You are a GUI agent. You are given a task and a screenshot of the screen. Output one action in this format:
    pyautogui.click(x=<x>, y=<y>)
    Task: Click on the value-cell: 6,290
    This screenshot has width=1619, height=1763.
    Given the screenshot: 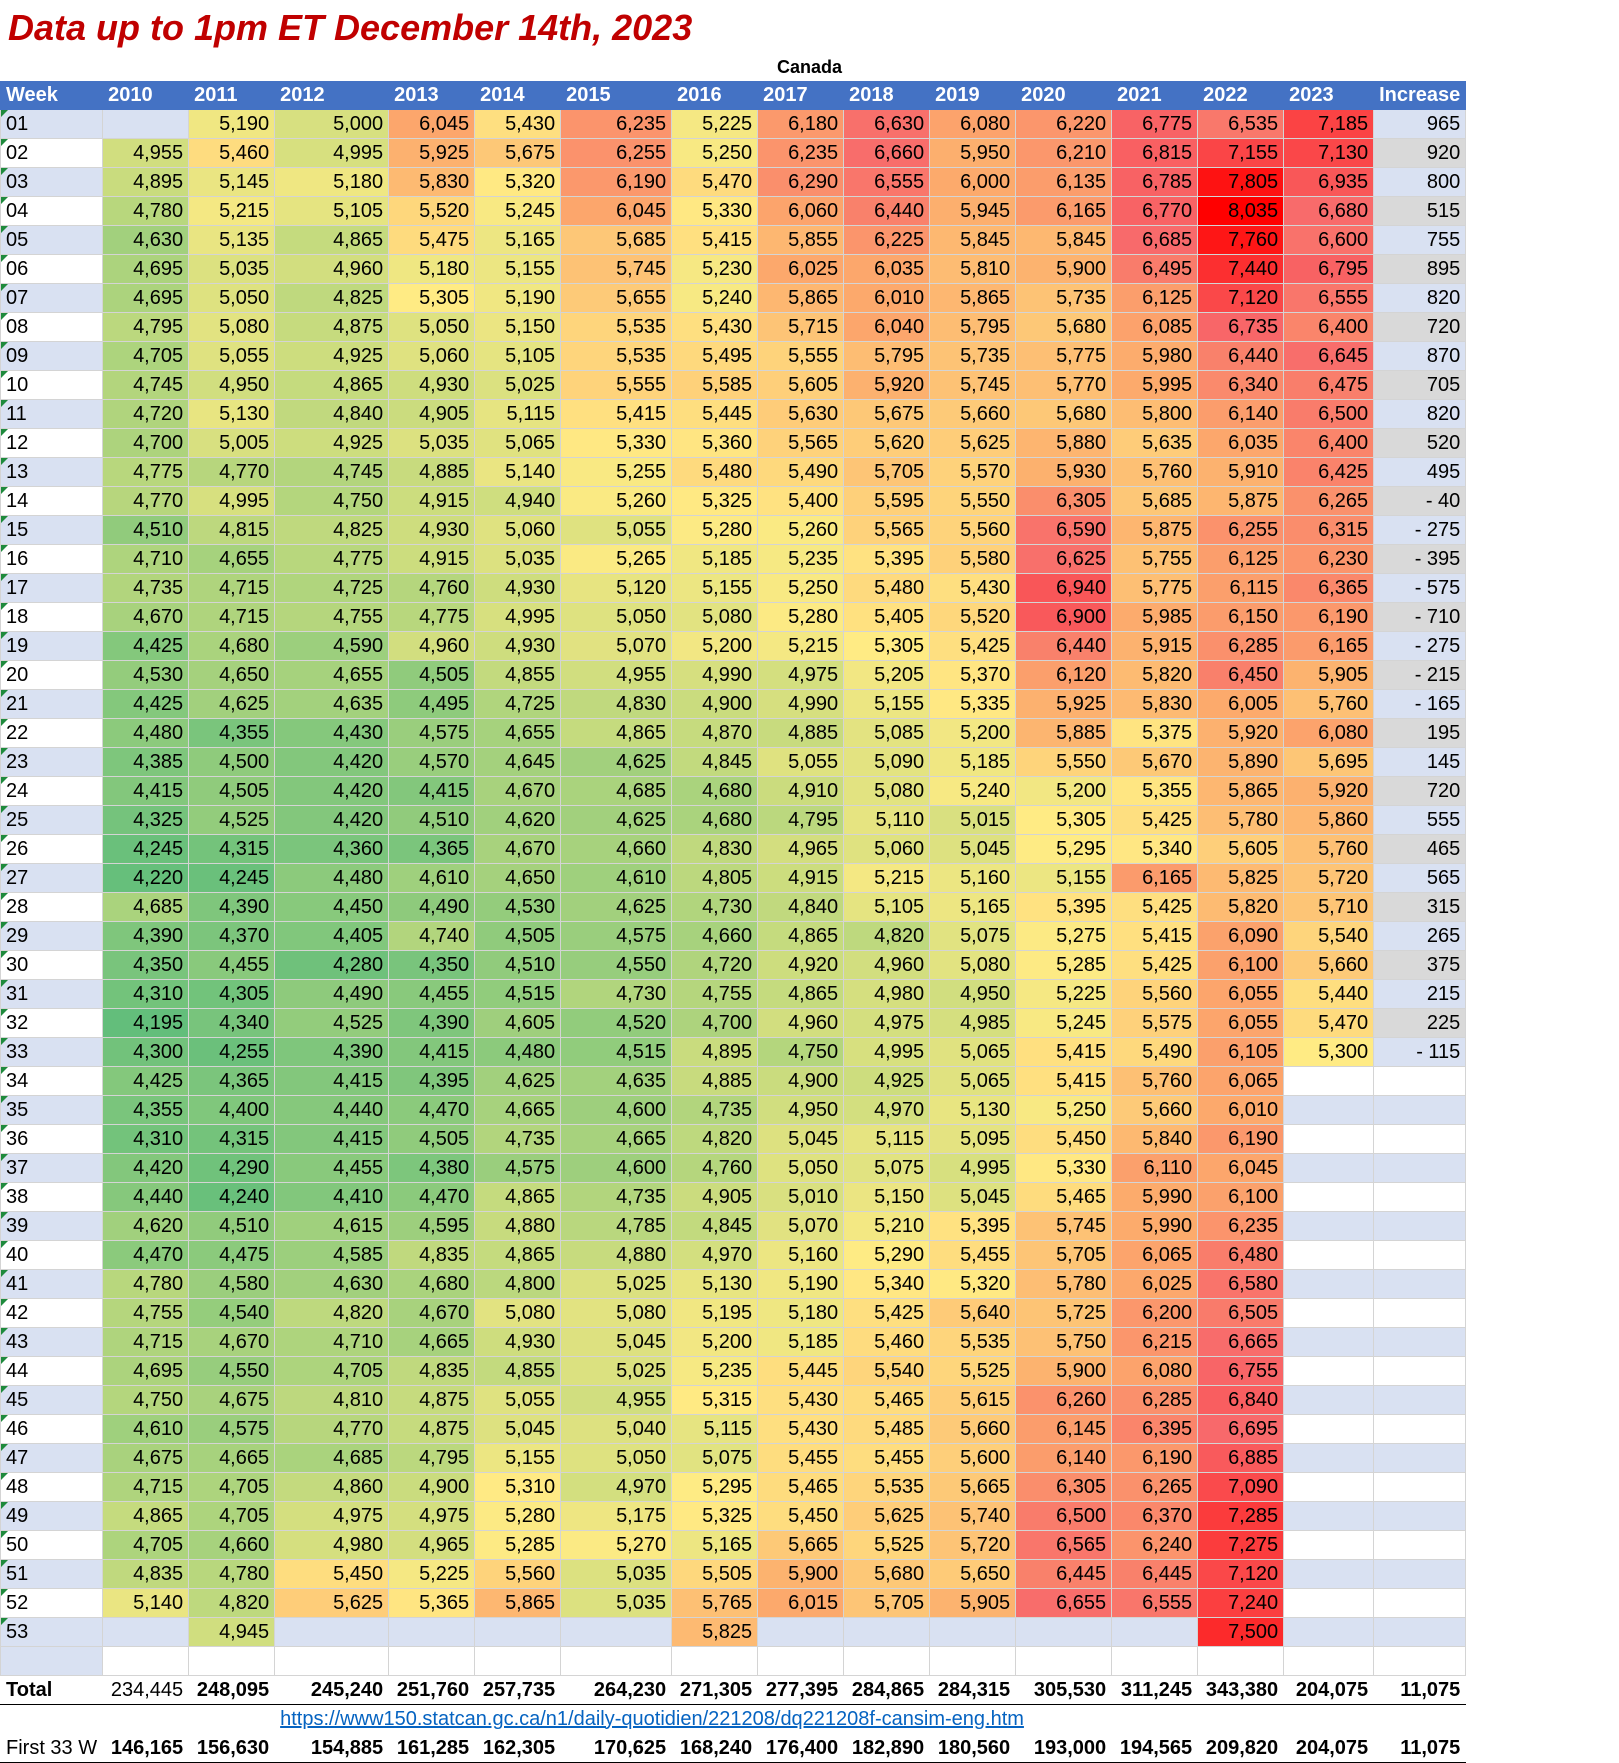 What is the action you would take?
    pyautogui.click(x=801, y=182)
    